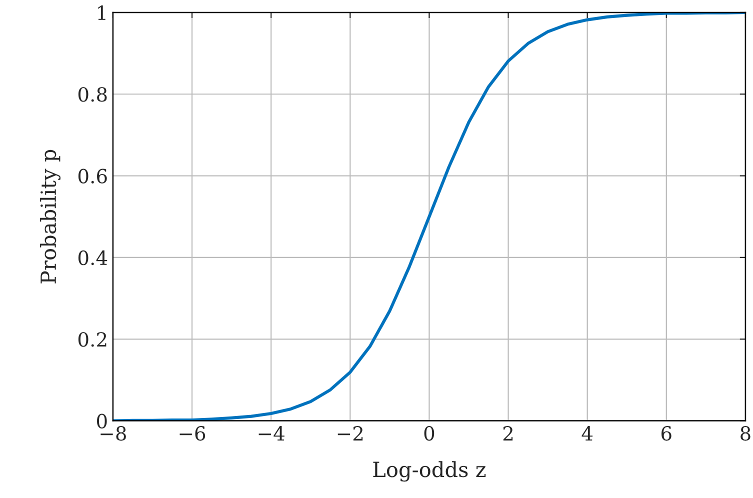  I want to click on x-tick-label: 2, so click(508, 433).